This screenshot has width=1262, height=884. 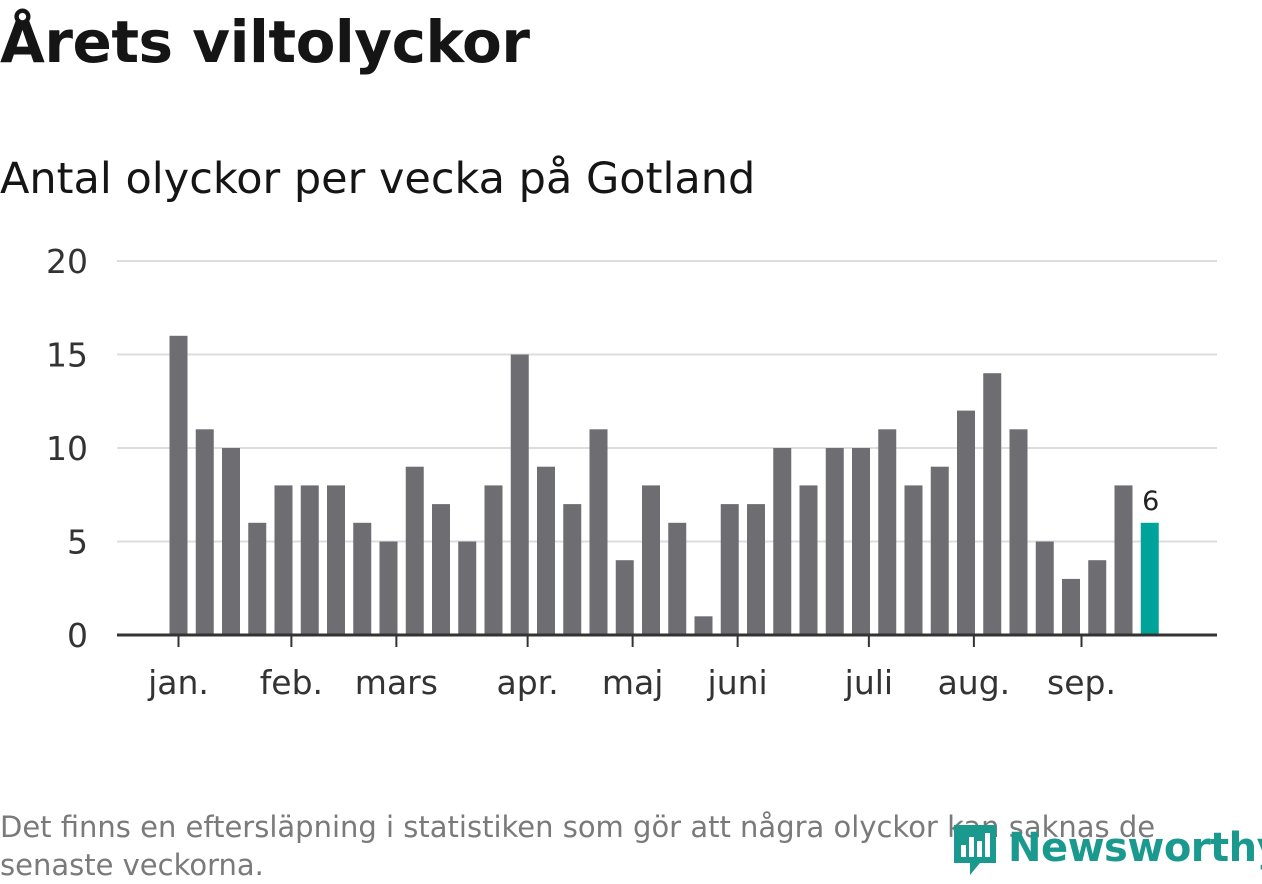 What do you see at coordinates (974, 682) in the screenshot?
I see `x-tick-label: aug.` at bounding box center [974, 682].